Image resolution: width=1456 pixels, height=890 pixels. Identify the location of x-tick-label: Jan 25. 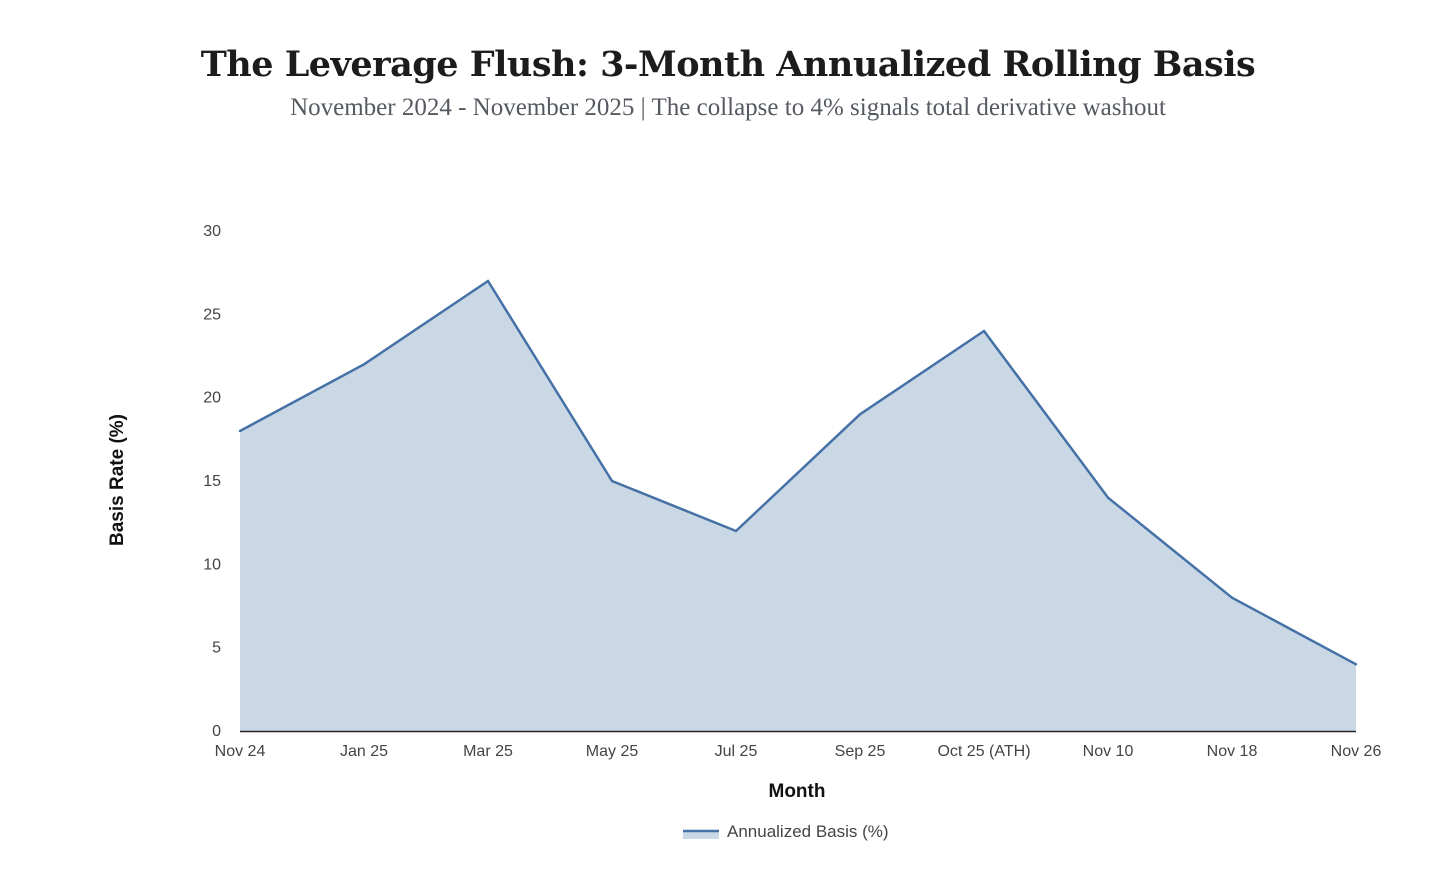
(364, 751).